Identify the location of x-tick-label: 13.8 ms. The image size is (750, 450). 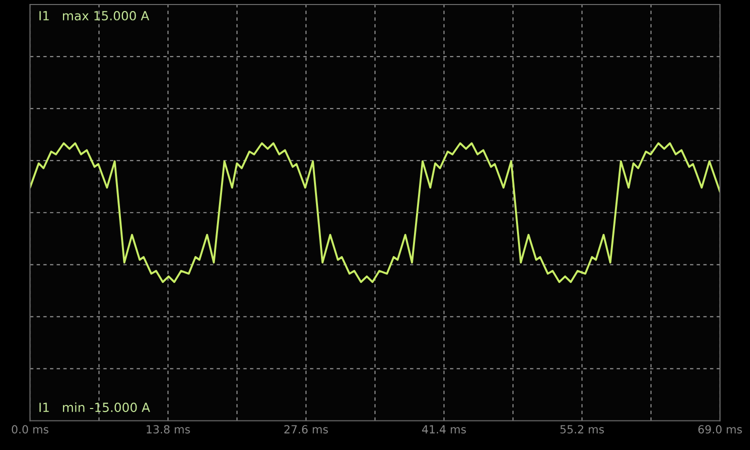
(168, 429).